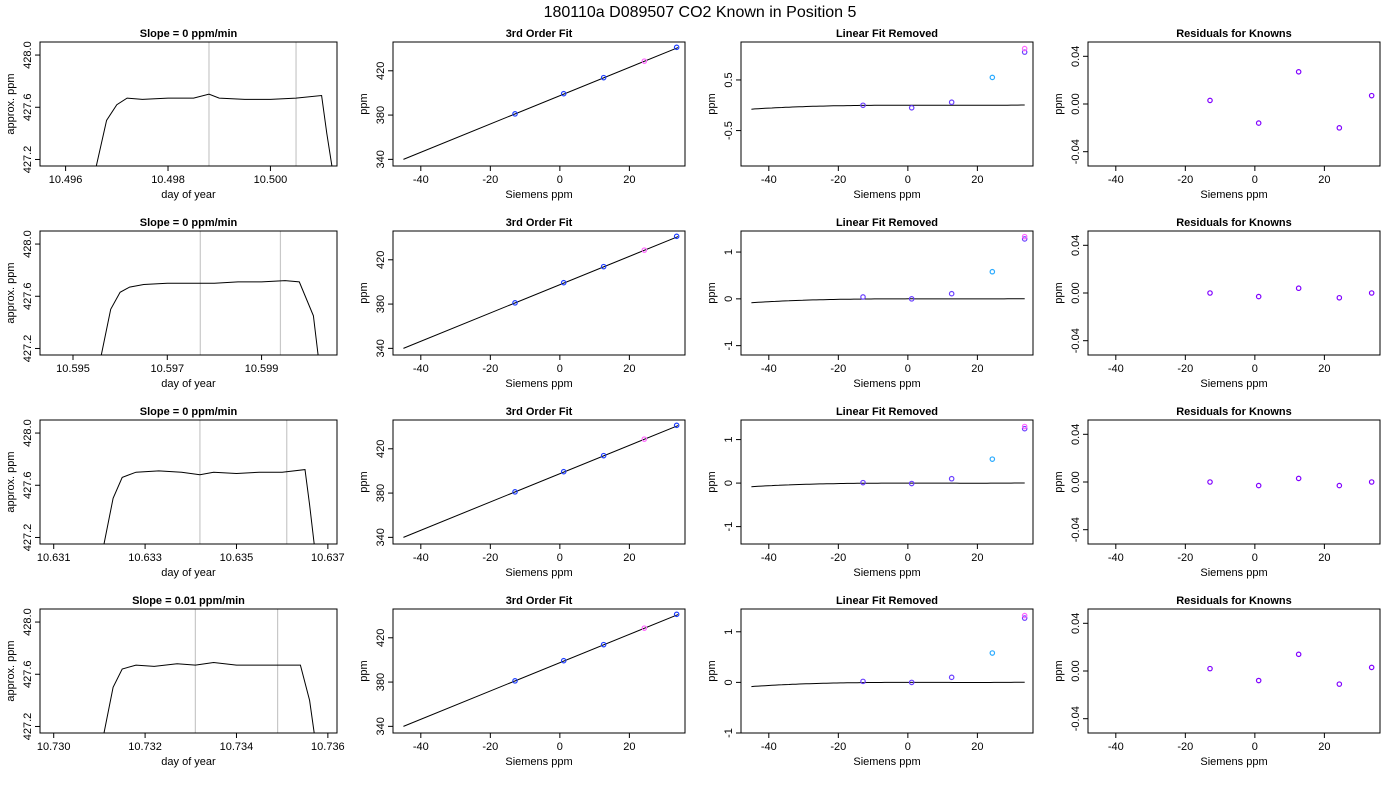 The width and height of the screenshot is (1400, 800). I want to click on y-tick-label: -1, so click(729, 346).